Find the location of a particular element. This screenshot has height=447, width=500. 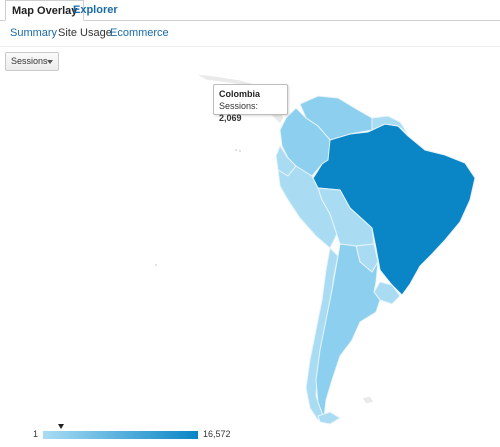

region-tierra-del-fuego is located at coordinates (329, 418).